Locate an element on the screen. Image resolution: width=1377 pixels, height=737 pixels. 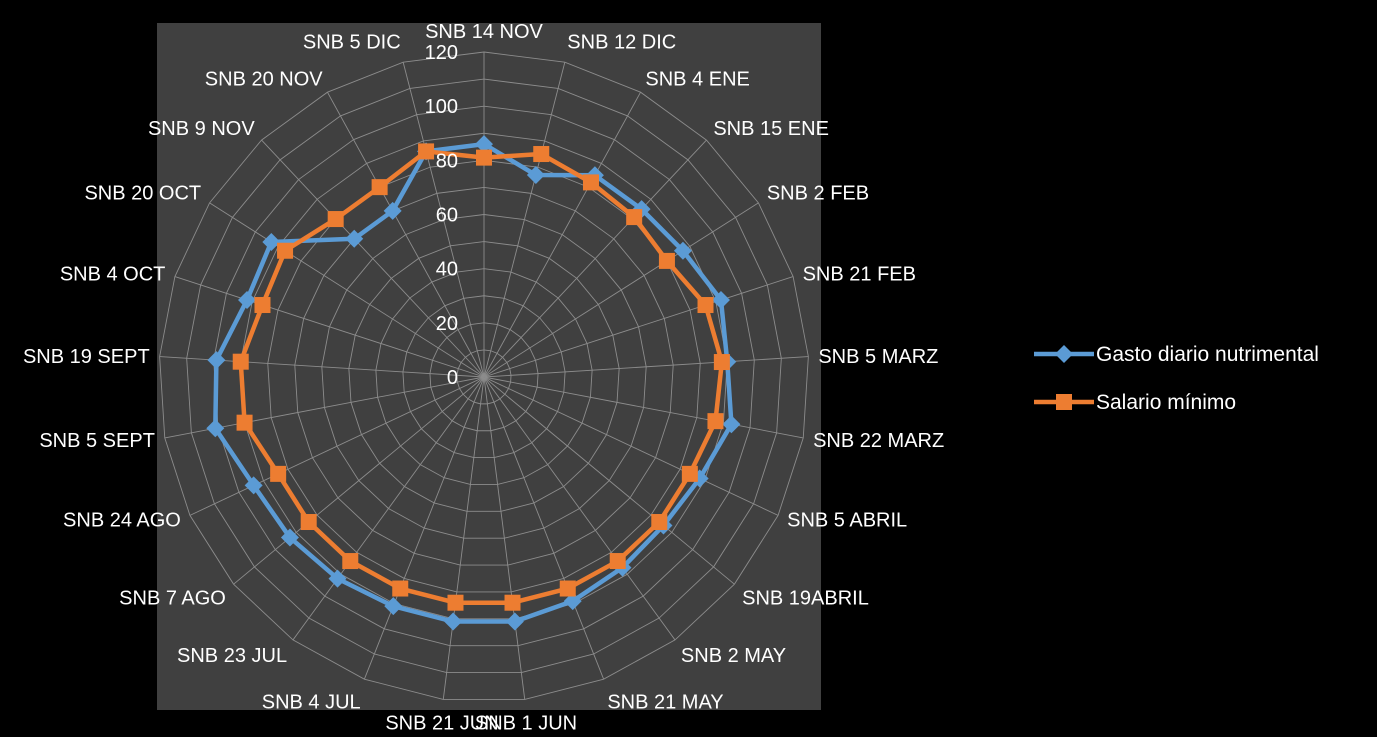
category-label: SNB 9 NOV is located at coordinates (201, 129).